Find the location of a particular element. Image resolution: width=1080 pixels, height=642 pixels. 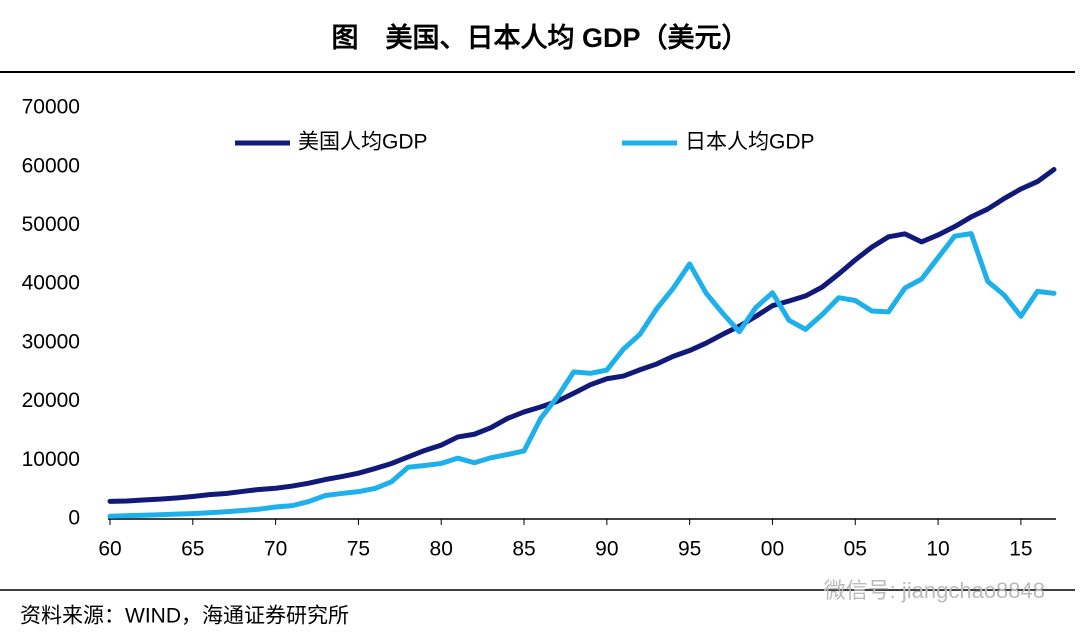

x-tick-label: 80 is located at coordinates (441, 549).